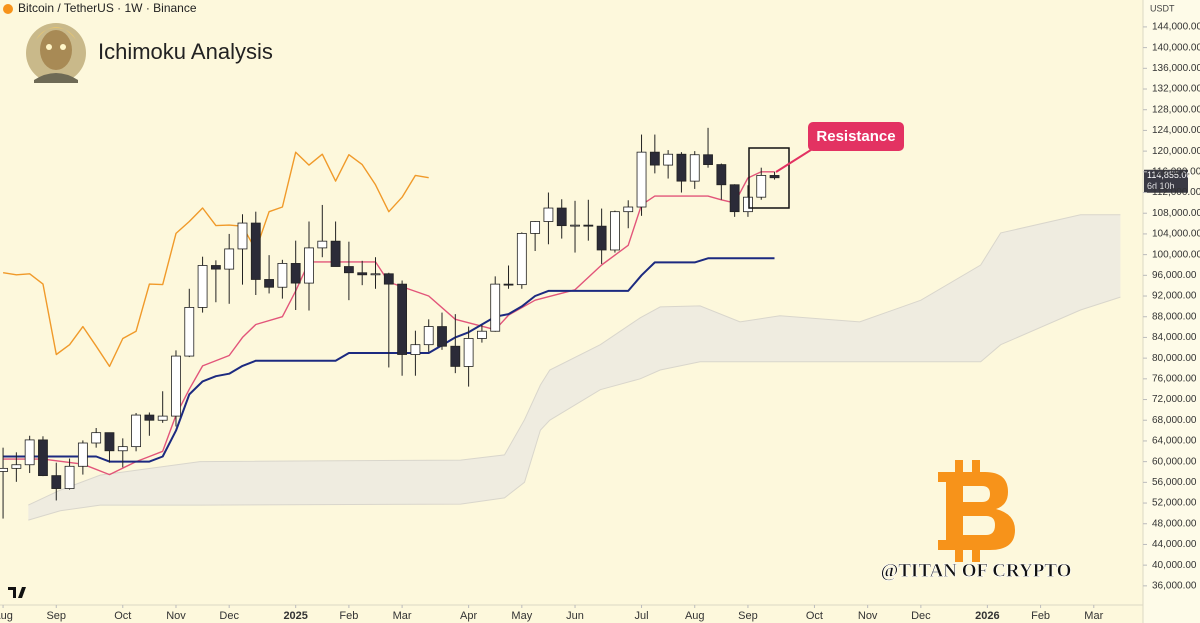 The width and height of the screenshot is (1200, 623). Describe the element at coordinates (468, 616) in the screenshot. I see `x-tick-label: Apr` at that location.